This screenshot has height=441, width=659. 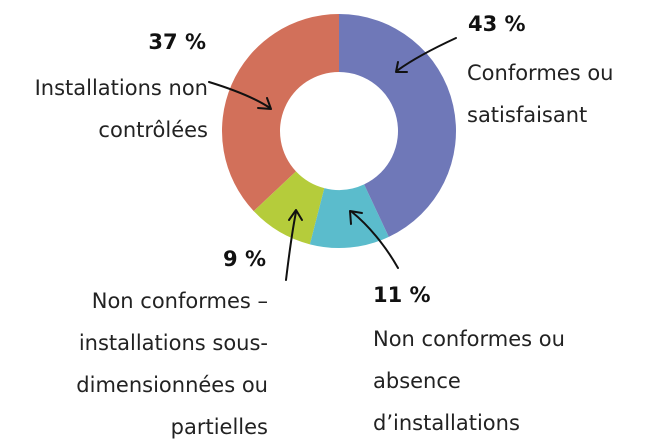 I want to click on value-label: 37 %, so click(x=177, y=42).